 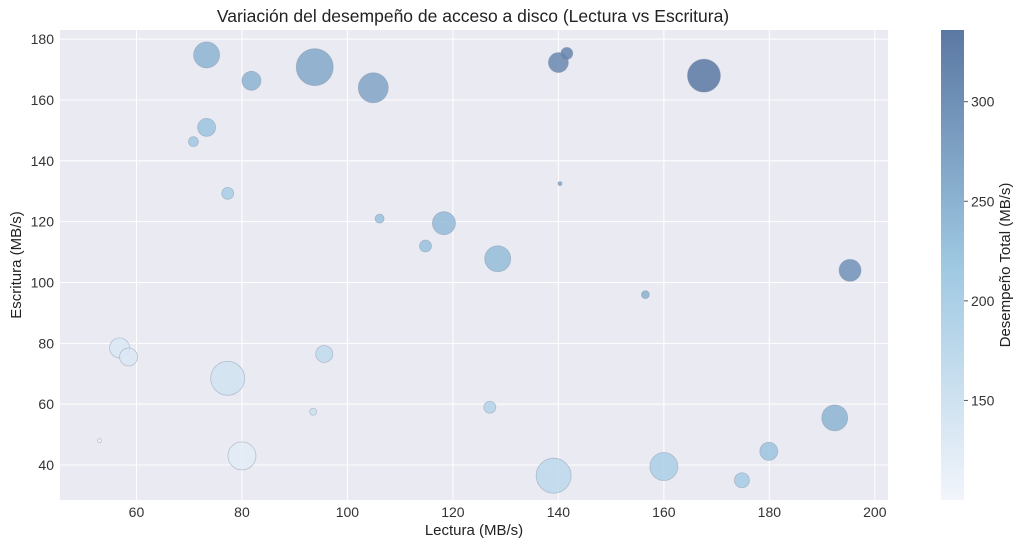 I want to click on y-tick-label: 80, so click(x=46, y=343).